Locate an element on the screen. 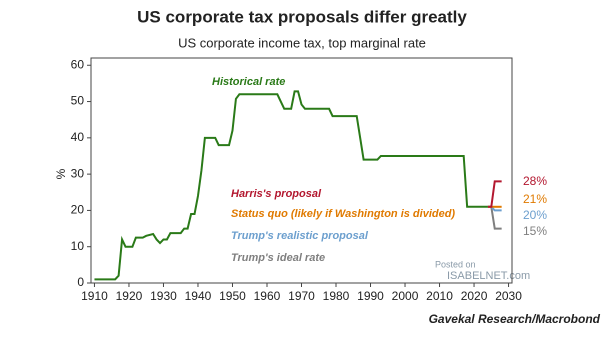 The width and height of the screenshot is (605, 341). x-tick-label: 1910 is located at coordinates (94, 296).